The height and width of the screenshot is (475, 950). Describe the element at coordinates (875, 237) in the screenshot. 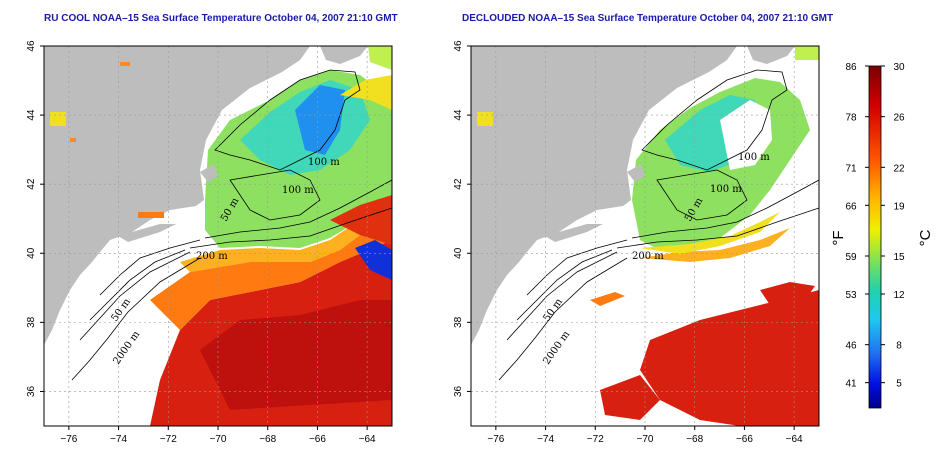

I see `colorbar-gradient` at that location.